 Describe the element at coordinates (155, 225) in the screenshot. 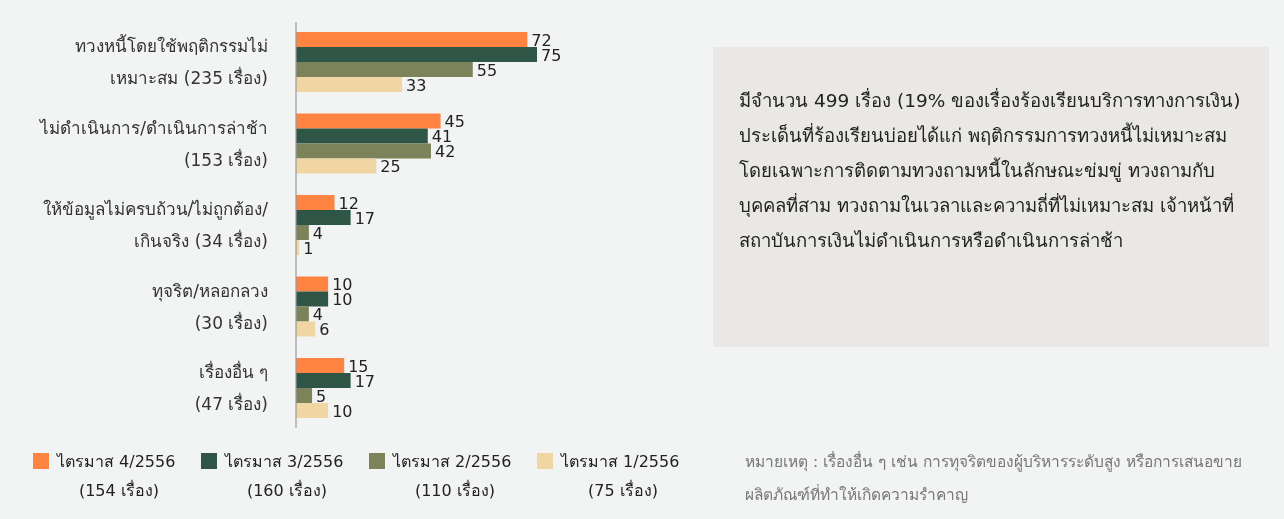

I see `y-tick-label: ให้ข้อมูลไม่ครบถ้วน/ไม่ถูกต้อง/ เกินจริง (34 เรื่อง)` at that location.